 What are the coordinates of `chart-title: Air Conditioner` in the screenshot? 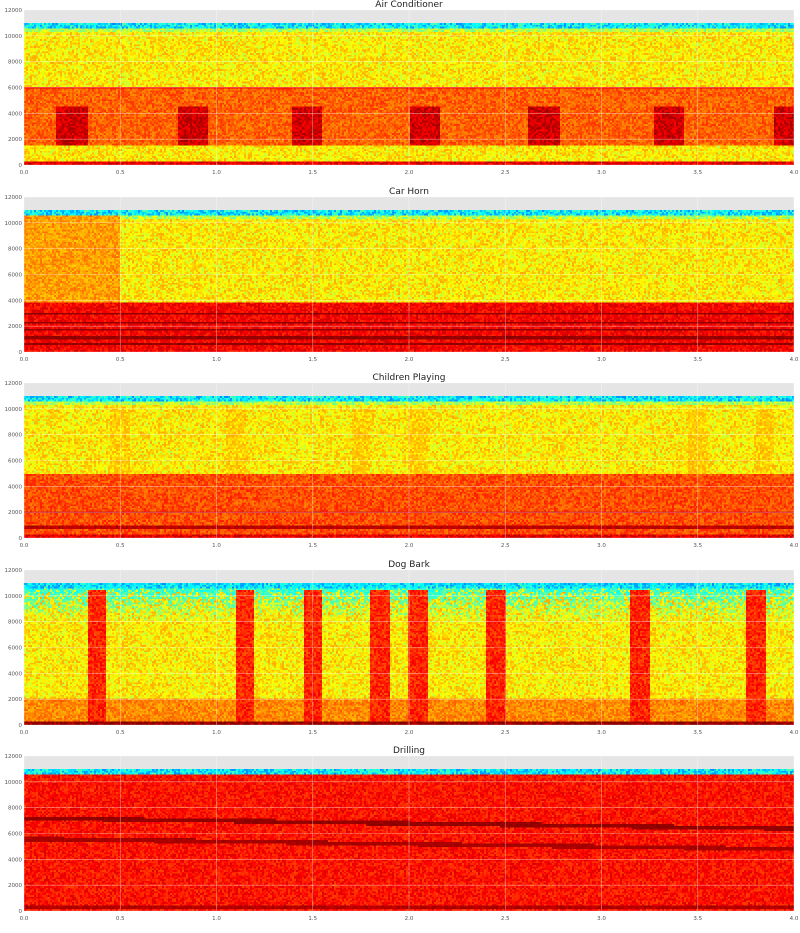 It's located at (409, 5).